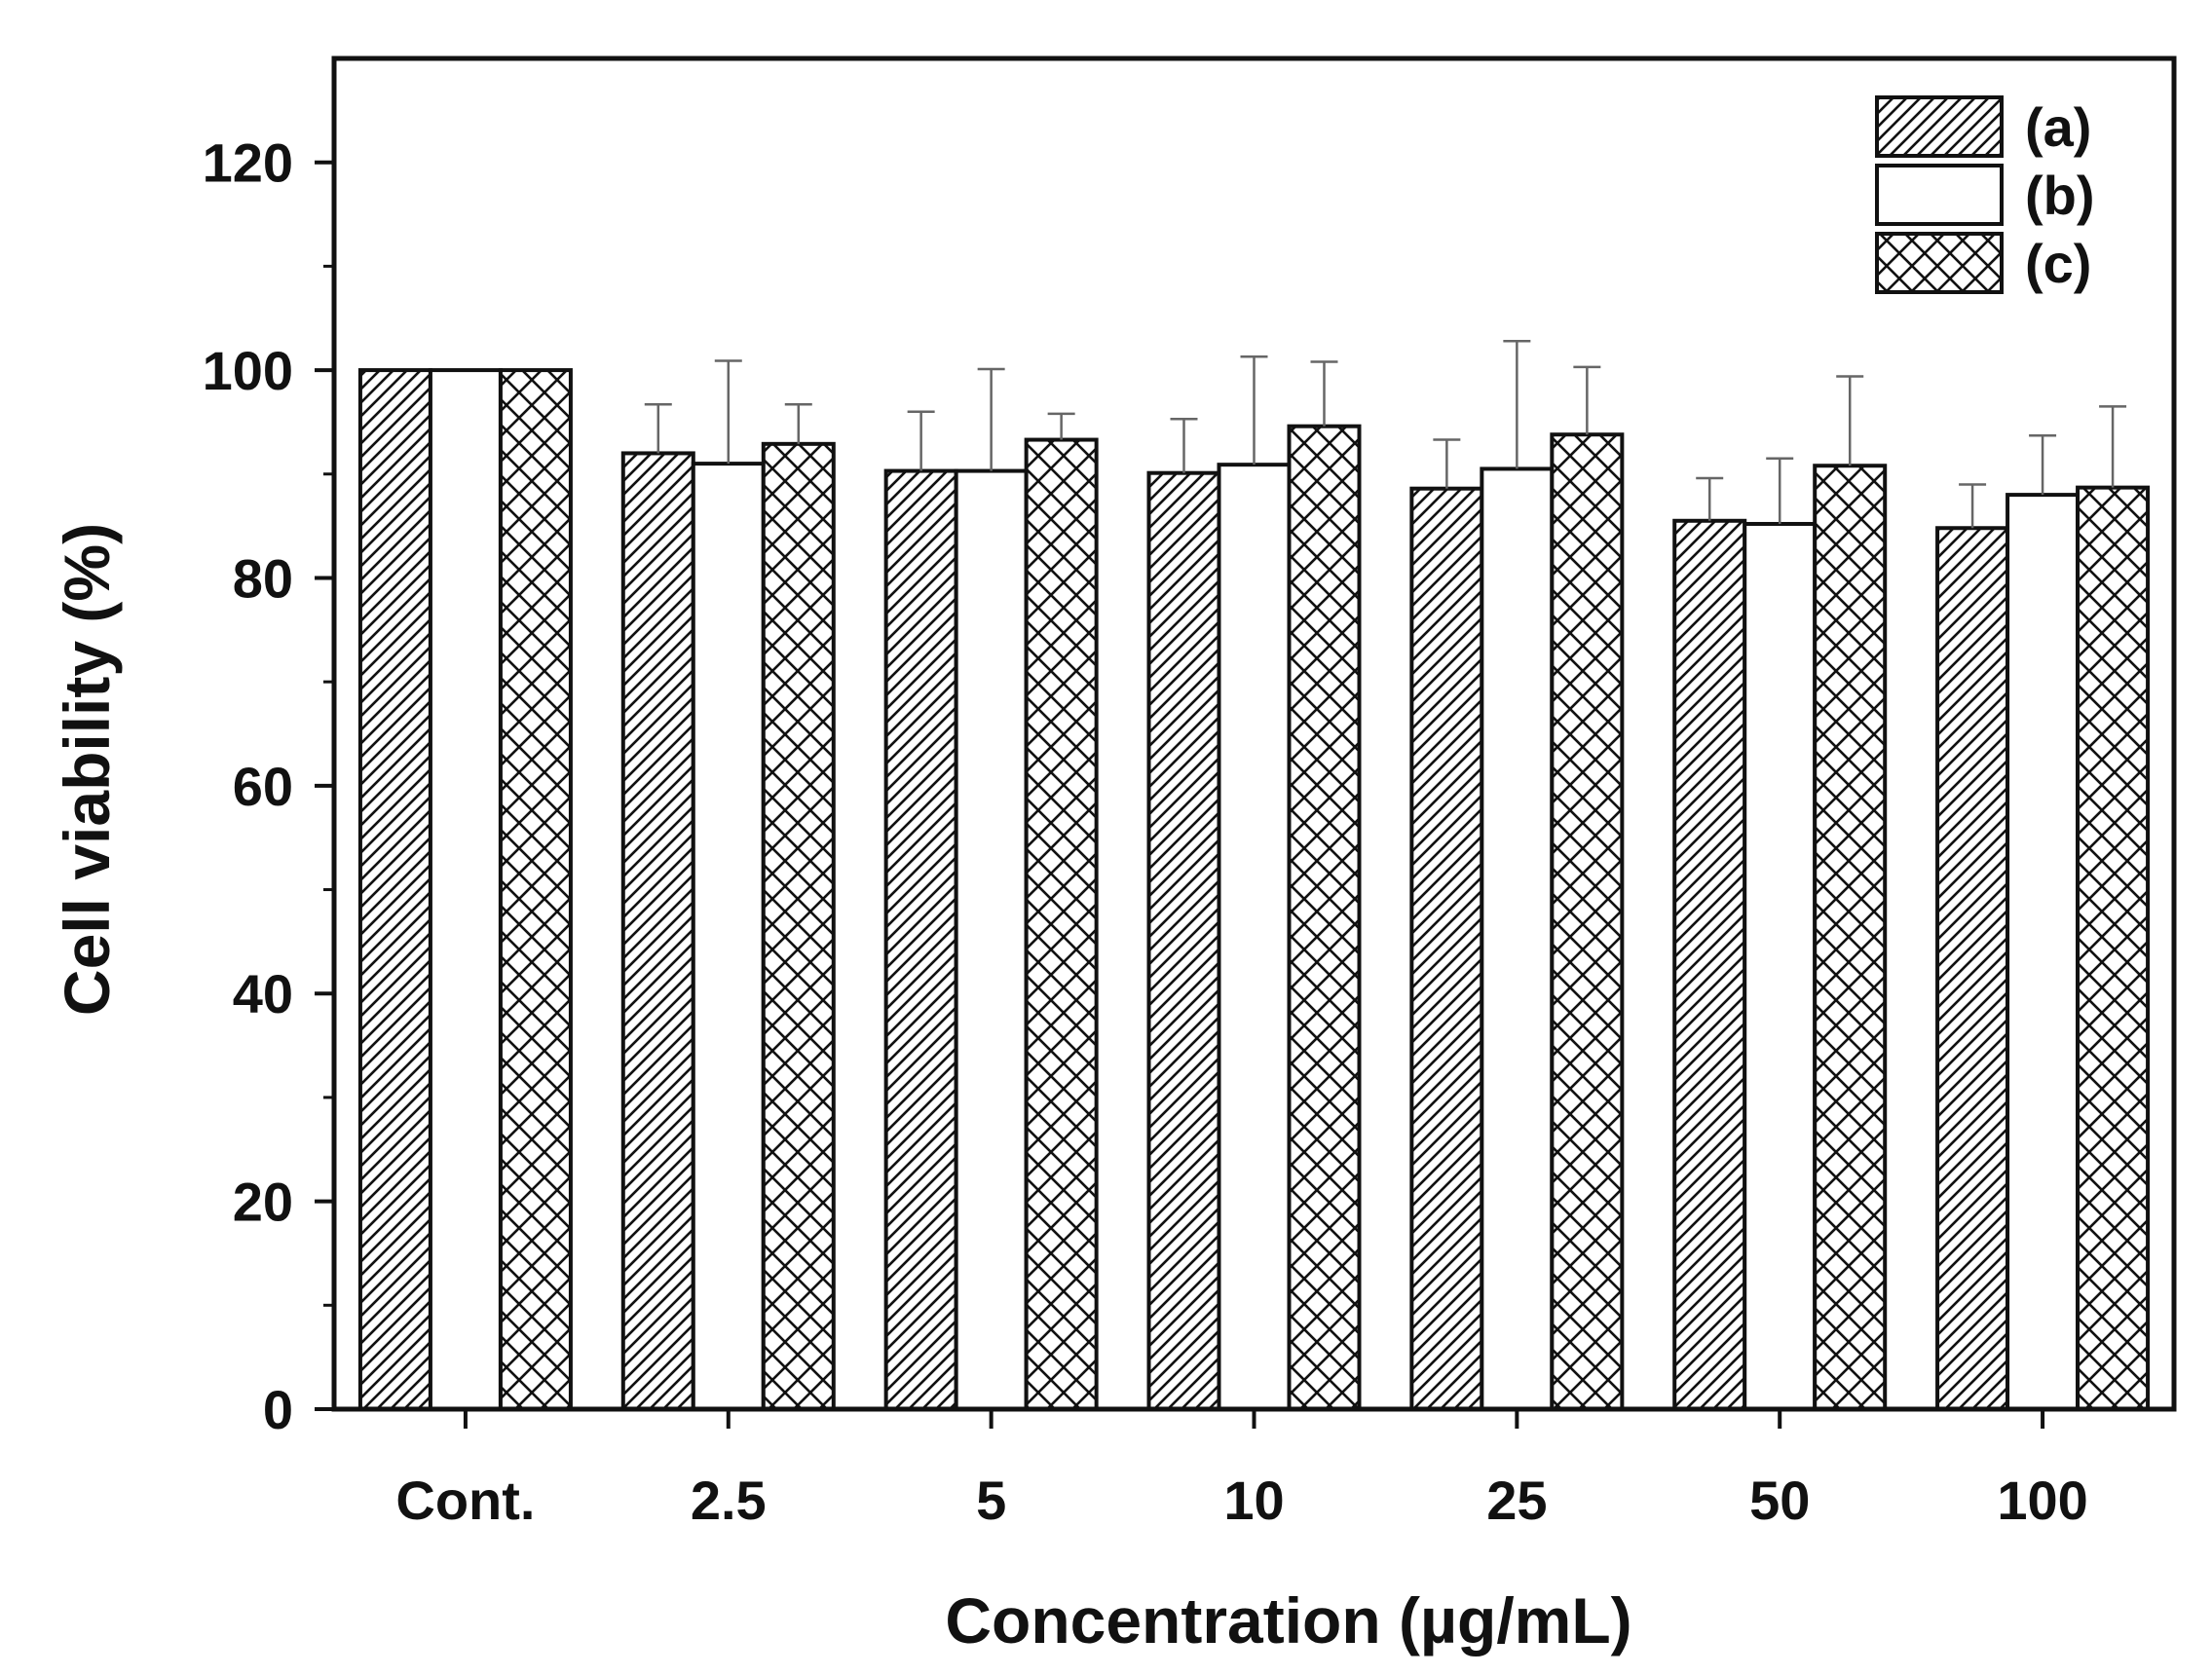  Describe the element at coordinates (87, 769) in the screenshot. I see `y-axis-title: Cell viability (%)` at that location.